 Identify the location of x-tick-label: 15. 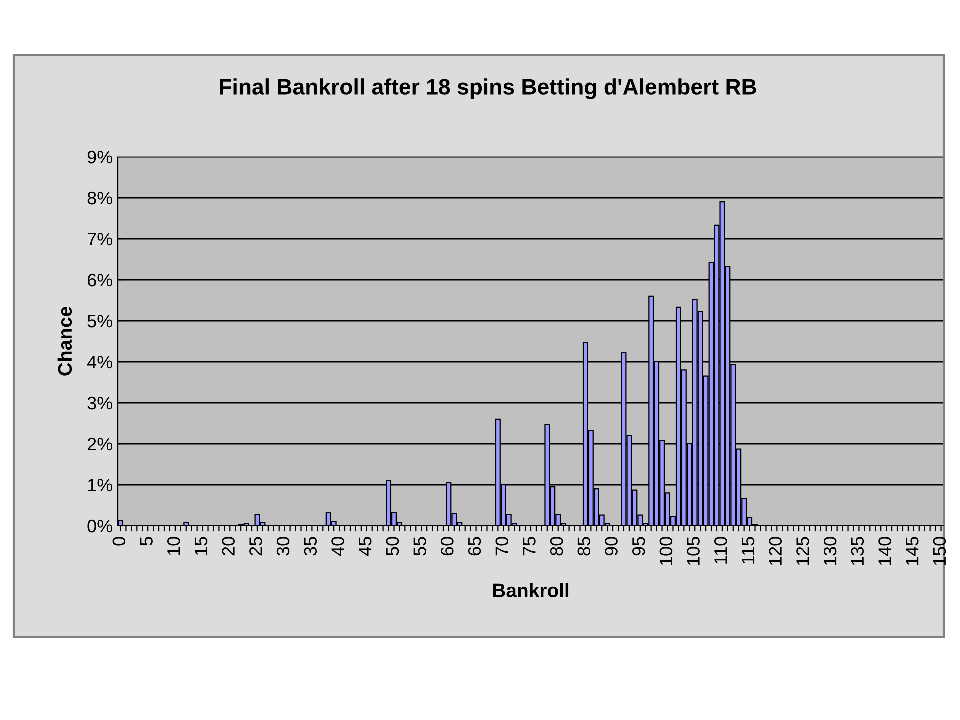
(201, 546).